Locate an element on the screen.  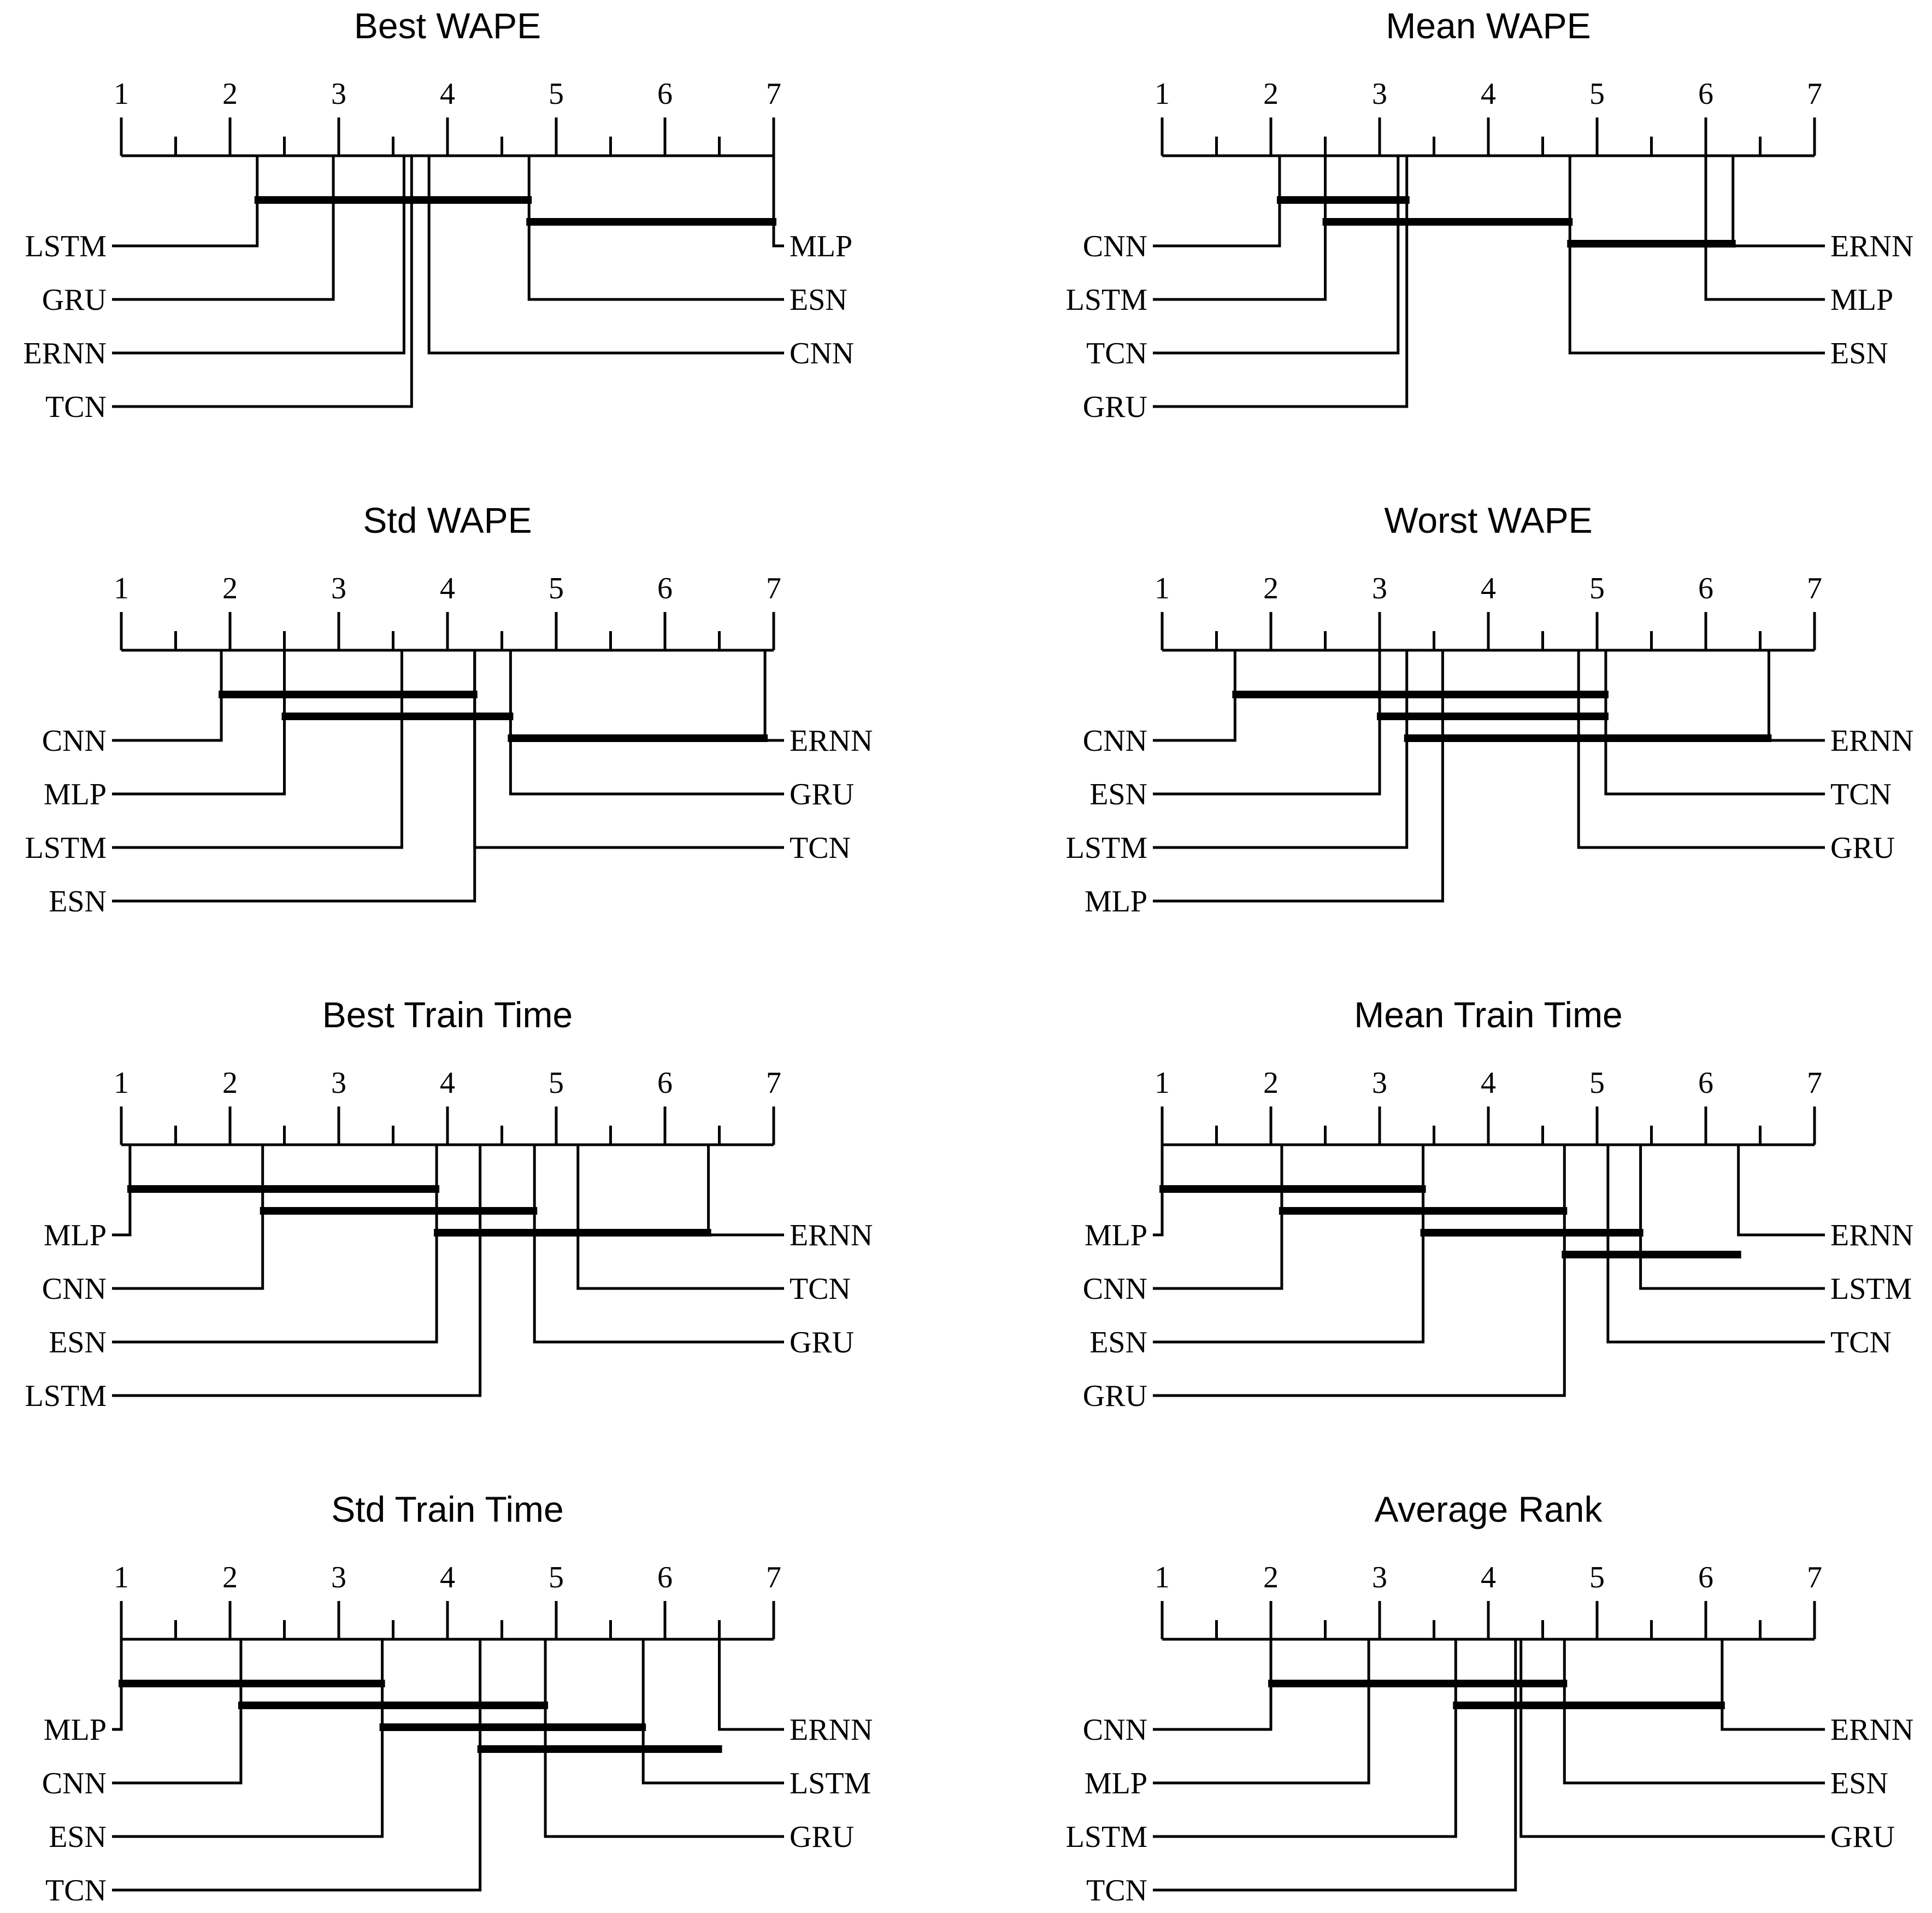
panel-title: Mean WAPE is located at coordinates (1488, 25).